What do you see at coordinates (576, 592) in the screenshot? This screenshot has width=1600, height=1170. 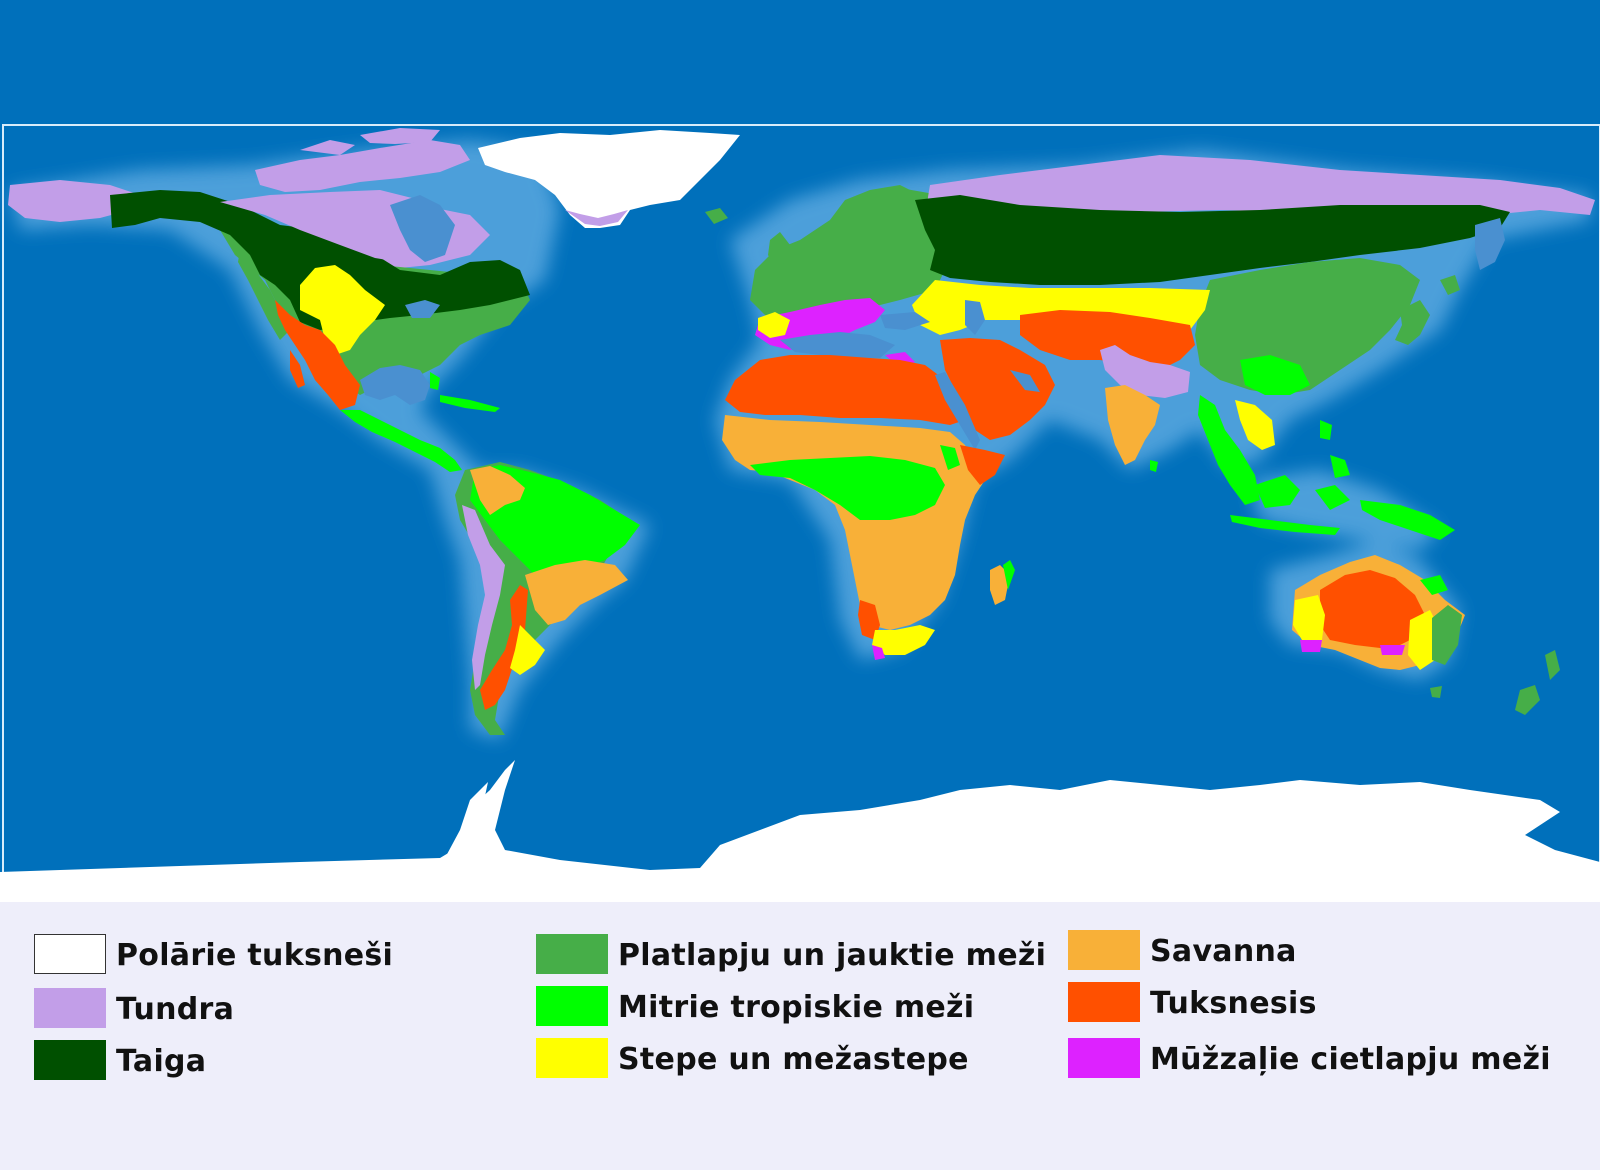 I see `sa-savanna-south` at bounding box center [576, 592].